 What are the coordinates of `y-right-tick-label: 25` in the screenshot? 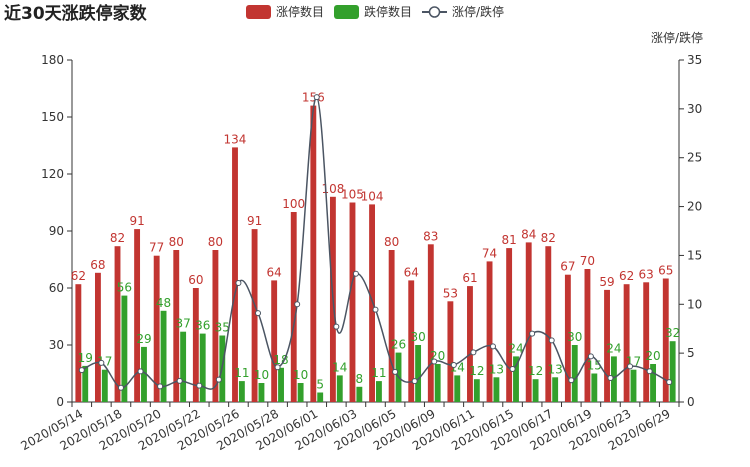 It's located at (694, 158).